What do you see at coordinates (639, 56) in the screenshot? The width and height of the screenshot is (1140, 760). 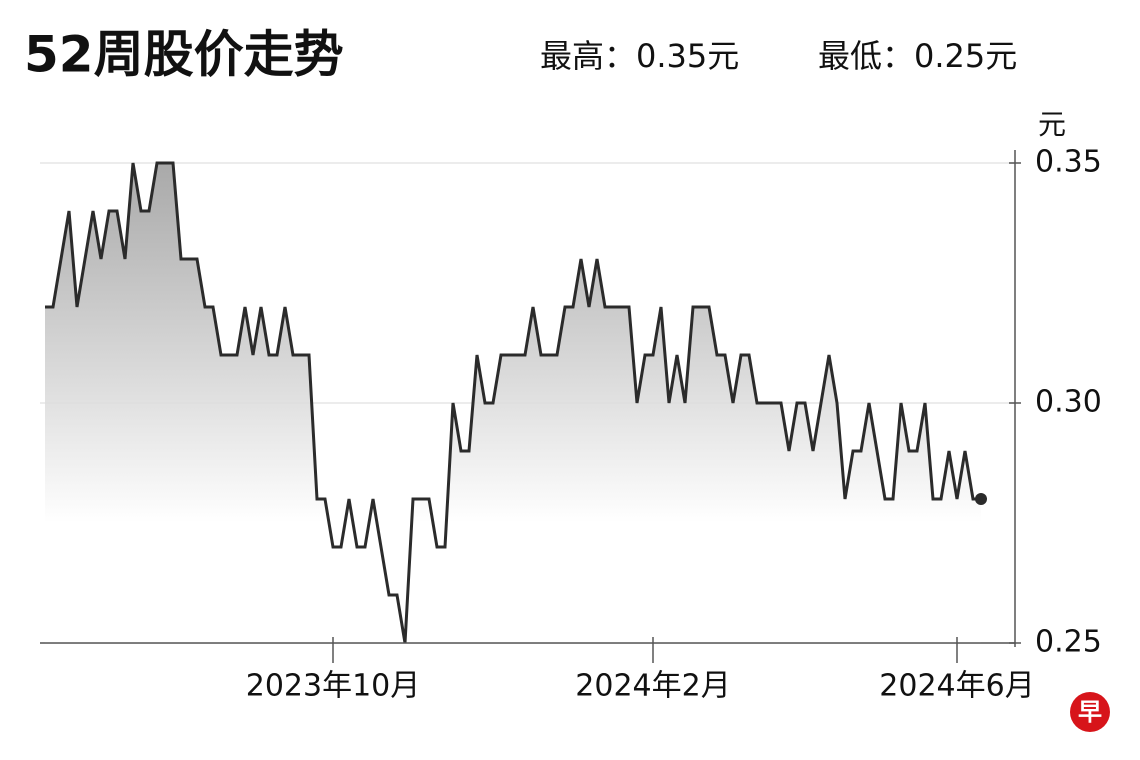 I see `high-label: 最高：0.35元` at bounding box center [639, 56].